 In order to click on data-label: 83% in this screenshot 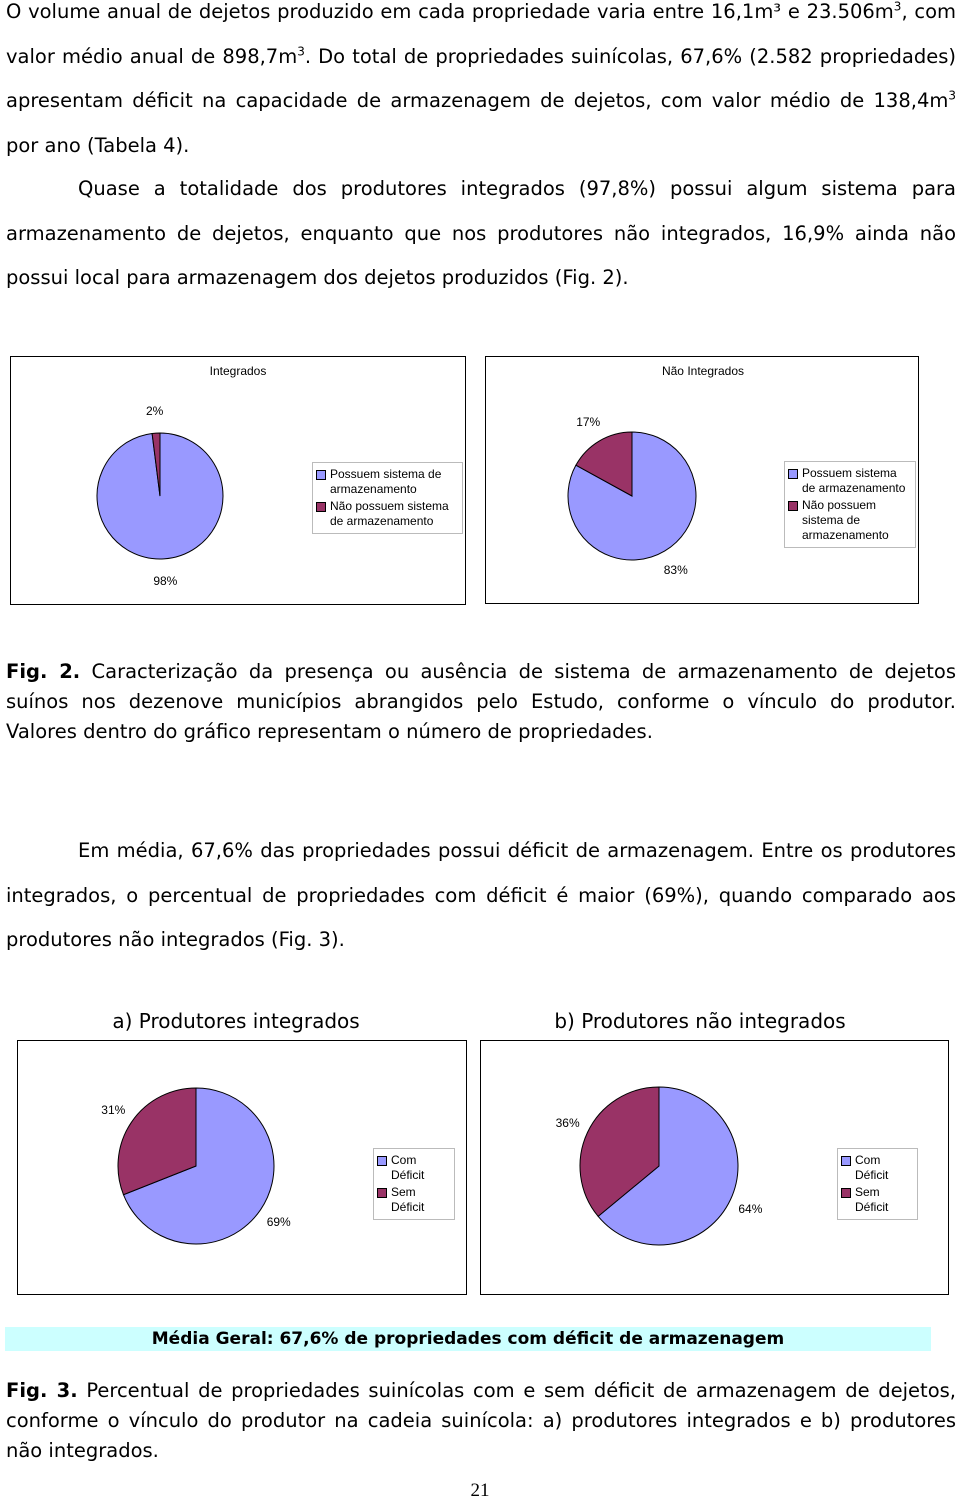, I will do `click(675, 570)`.